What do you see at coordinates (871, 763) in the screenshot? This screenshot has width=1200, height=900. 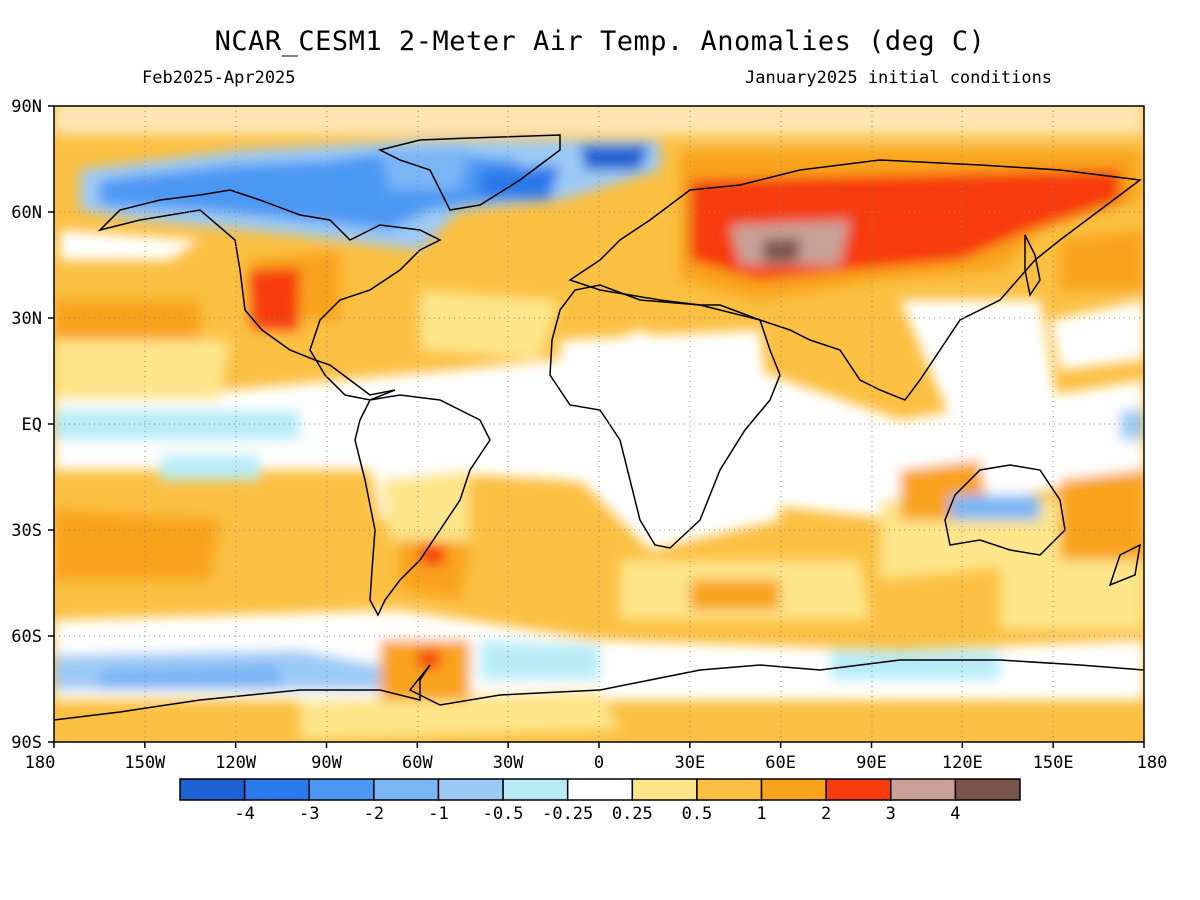 I see `lon-tick-label: 90E` at bounding box center [871, 763].